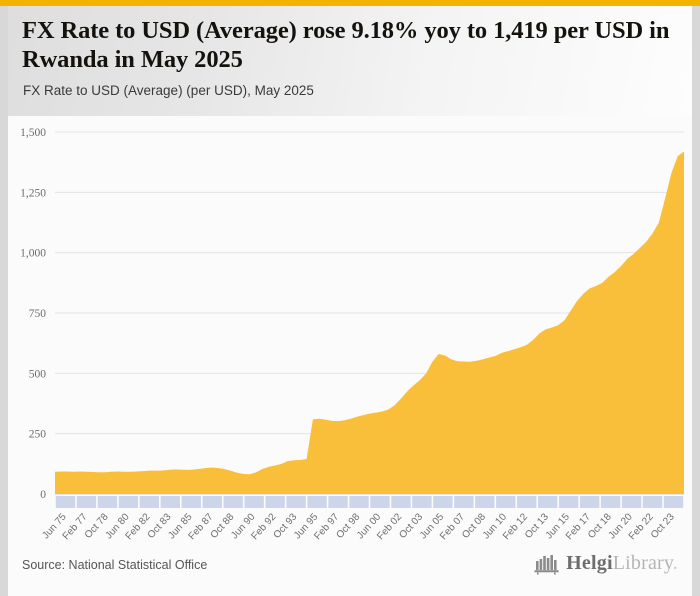  Describe the element at coordinates (589, 563) in the screenshot. I see `logo-text-helgi: Helgi` at that location.